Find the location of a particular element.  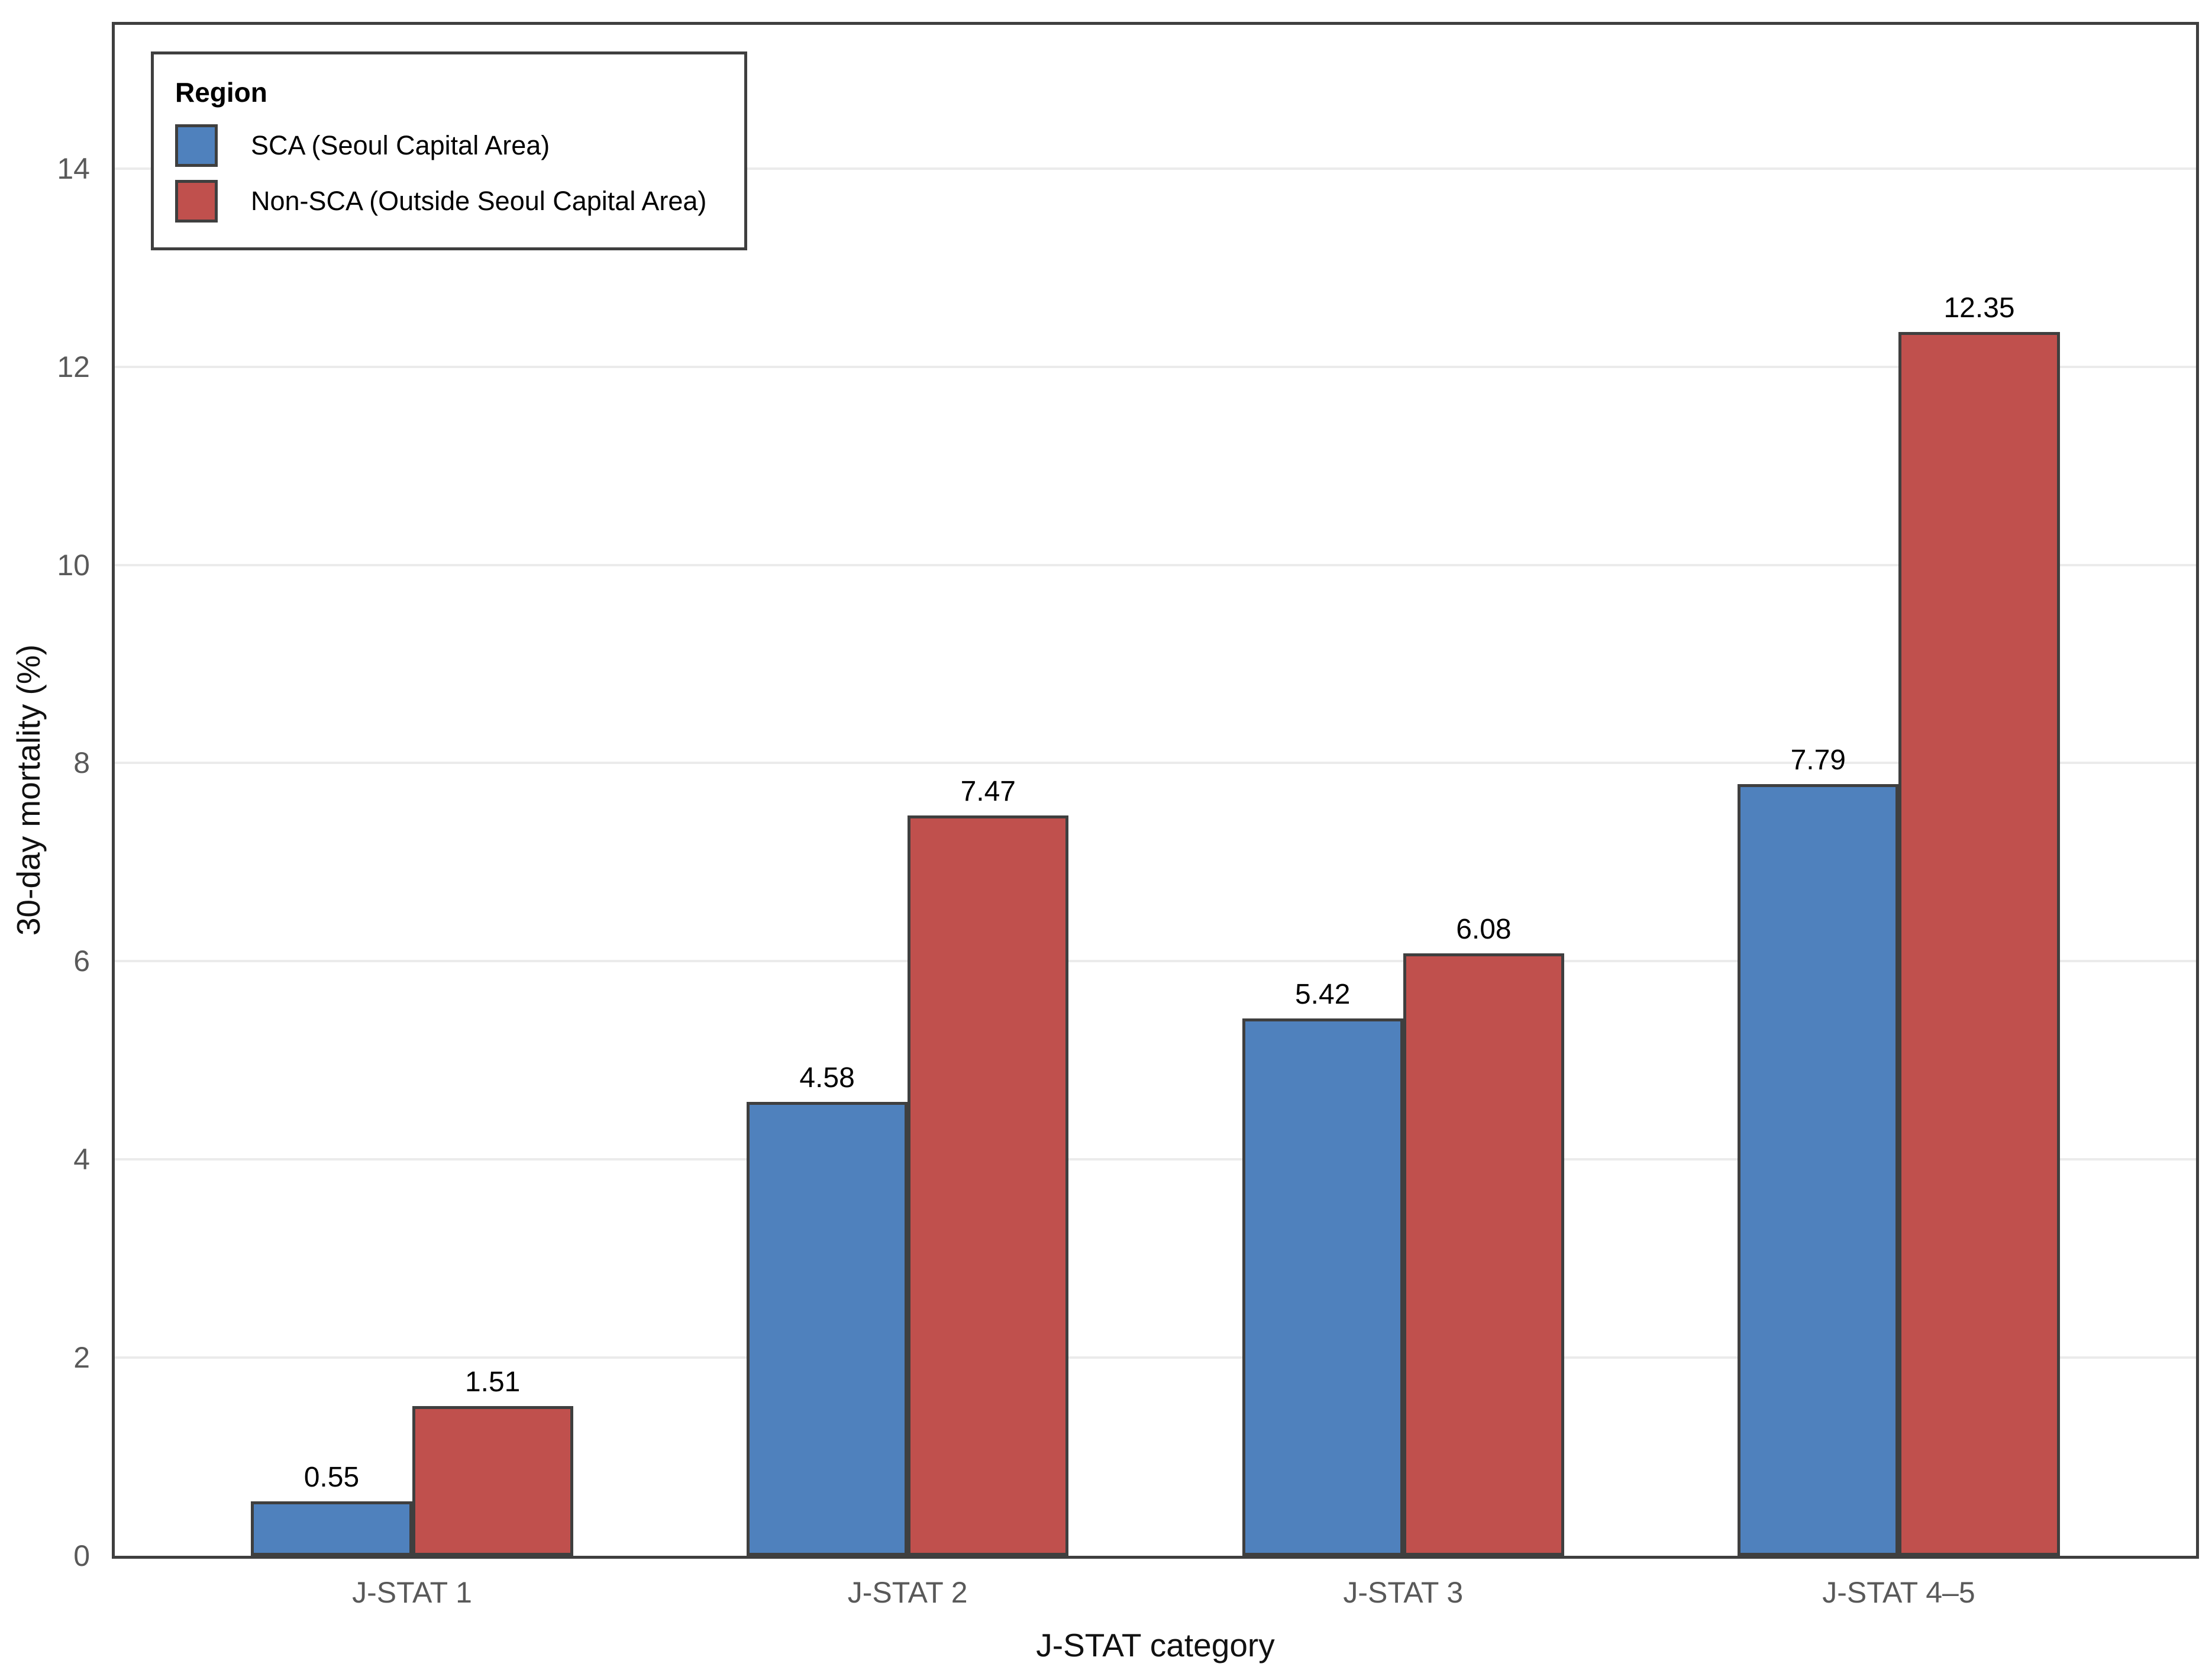

y-tick-label-0: 0 is located at coordinates (81, 1555).